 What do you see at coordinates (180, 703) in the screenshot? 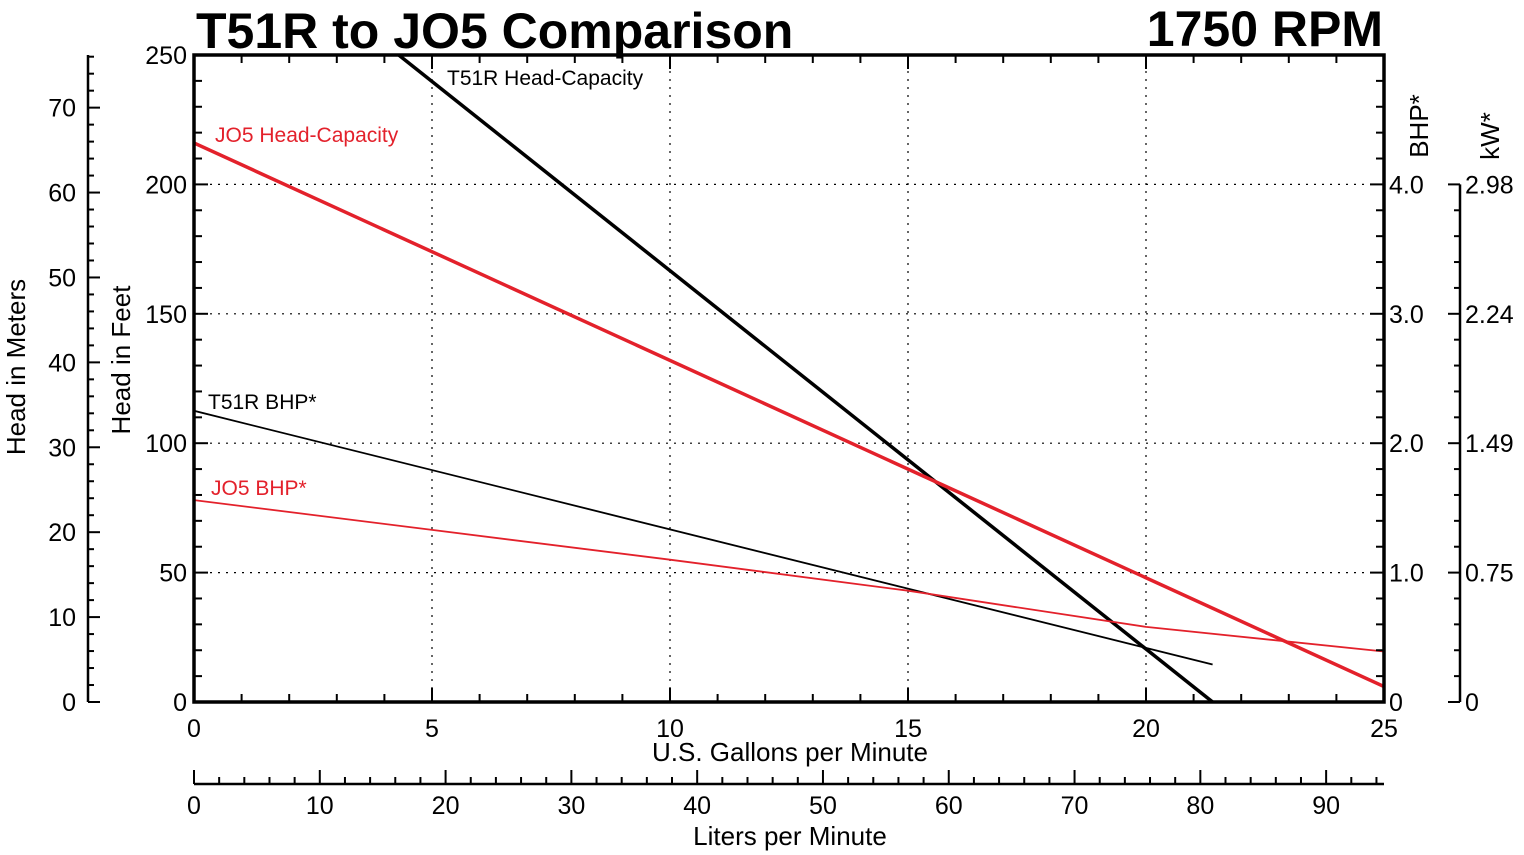
I see `y-feet-tick-label: 0` at bounding box center [180, 703].